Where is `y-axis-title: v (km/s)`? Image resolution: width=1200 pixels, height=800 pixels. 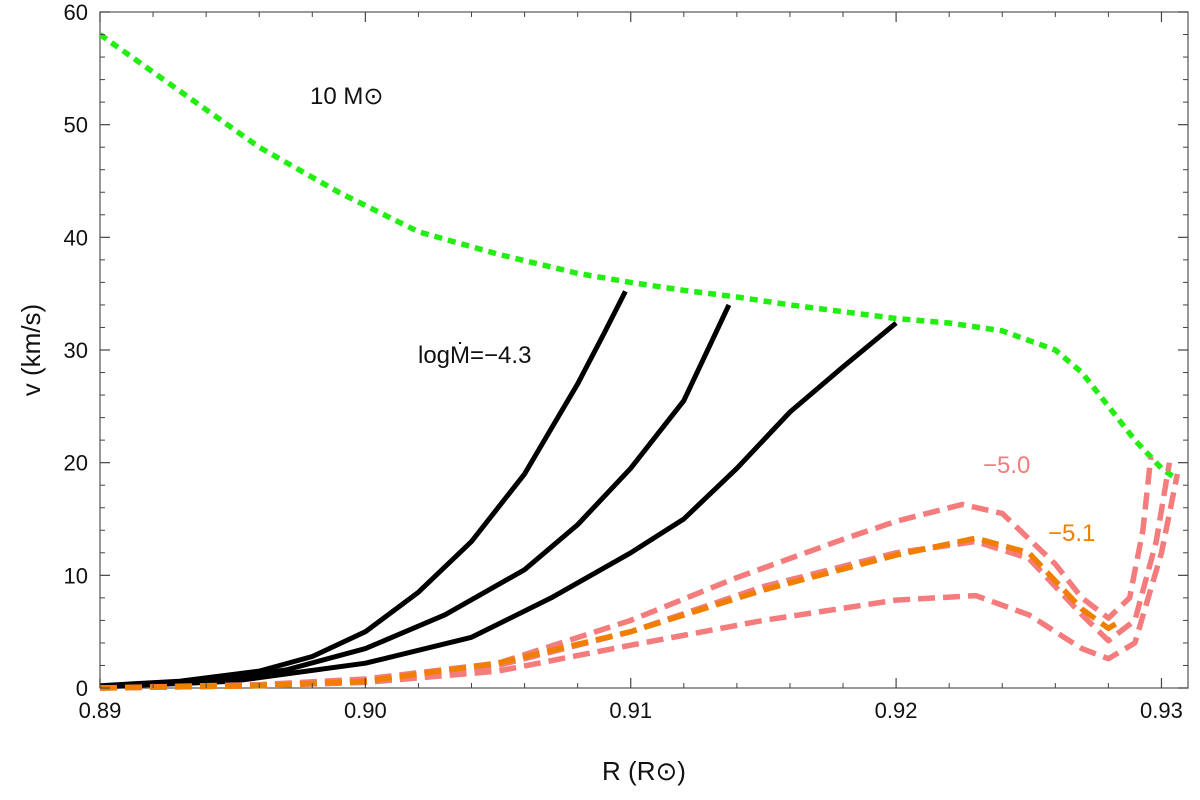
y-axis-title: v (km/s) is located at coordinates (31, 350).